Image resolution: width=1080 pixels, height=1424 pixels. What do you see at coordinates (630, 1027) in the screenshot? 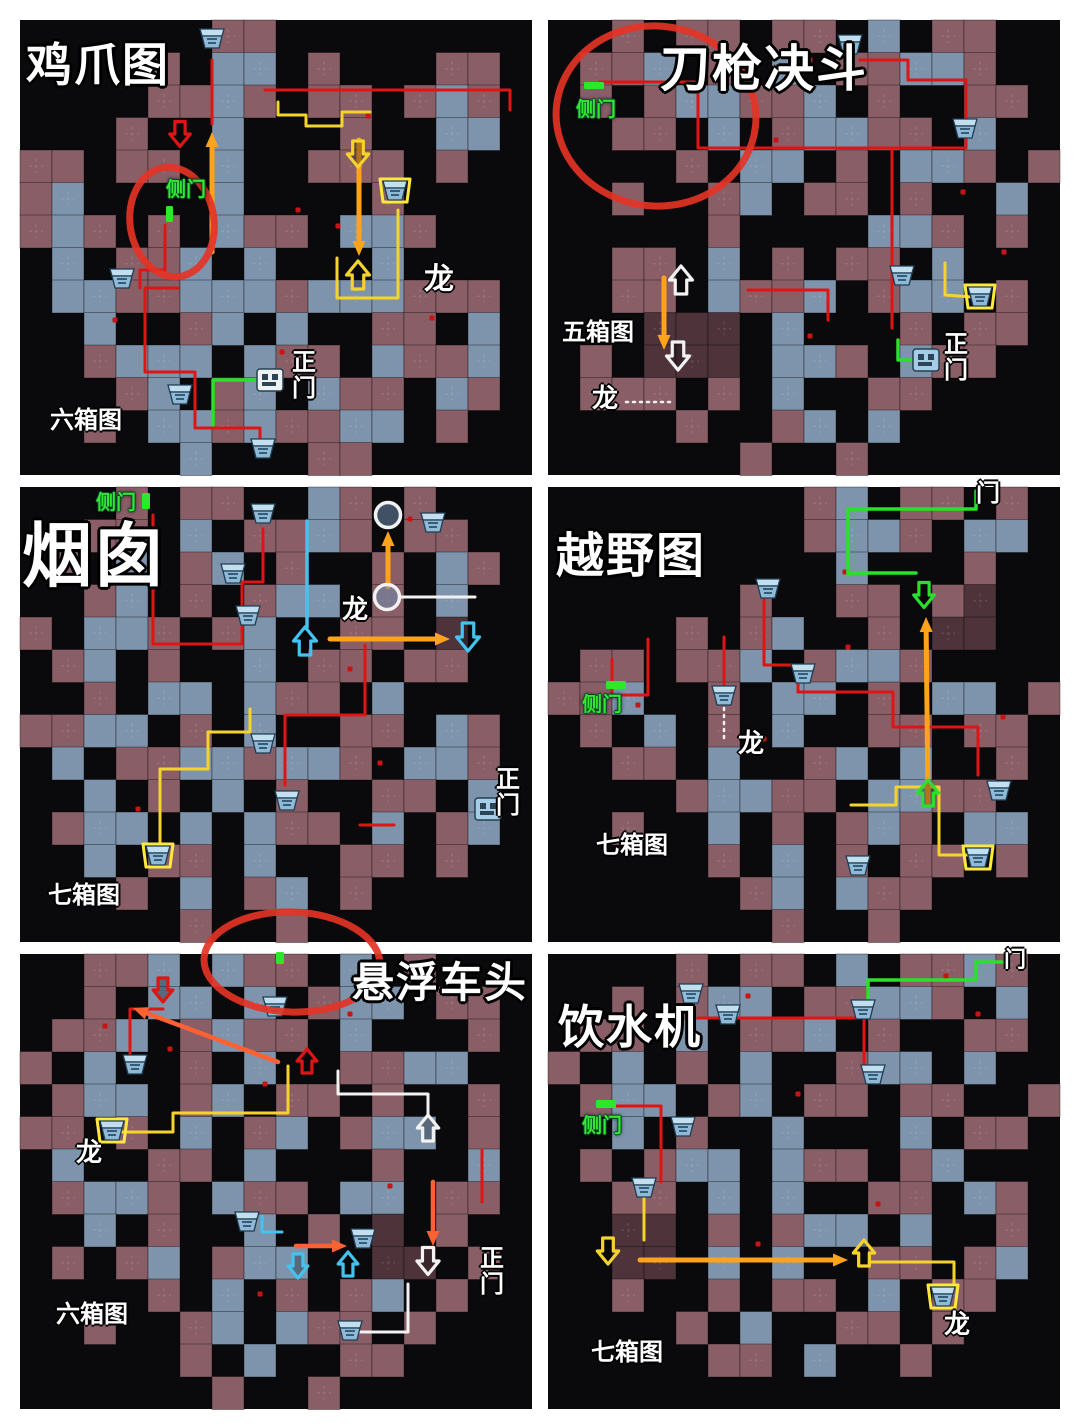
I see `map-title-yinshuiji: 饮水机` at bounding box center [630, 1027].